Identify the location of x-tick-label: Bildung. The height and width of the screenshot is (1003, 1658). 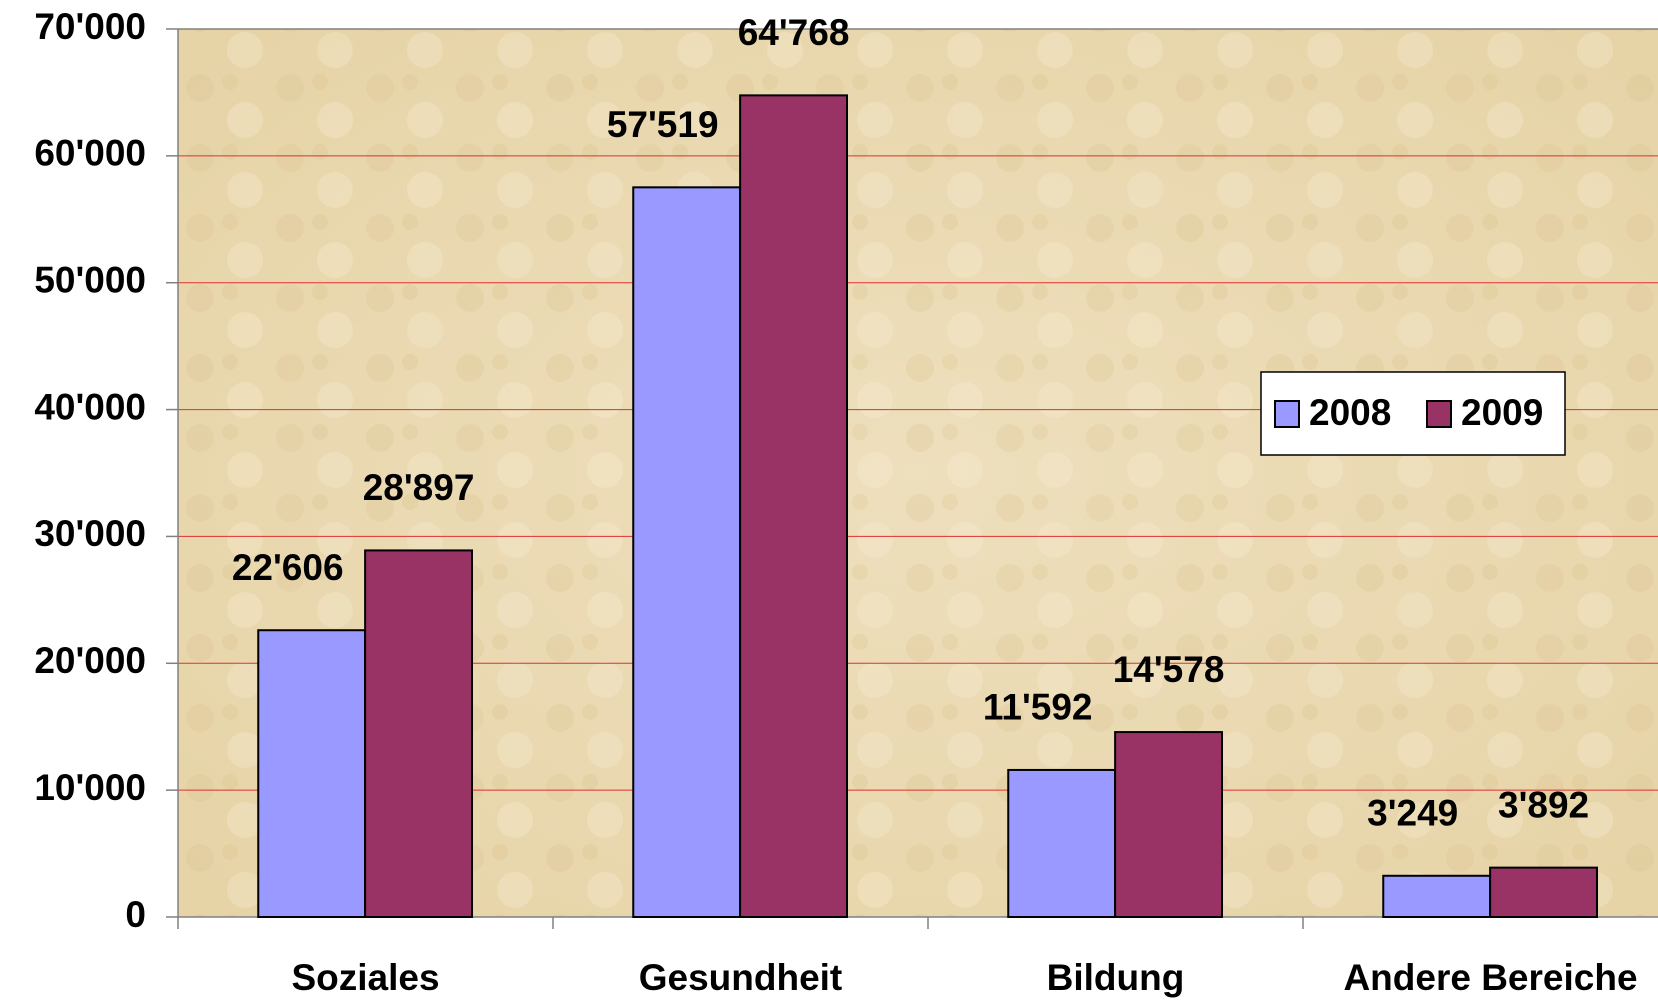
(1116, 977).